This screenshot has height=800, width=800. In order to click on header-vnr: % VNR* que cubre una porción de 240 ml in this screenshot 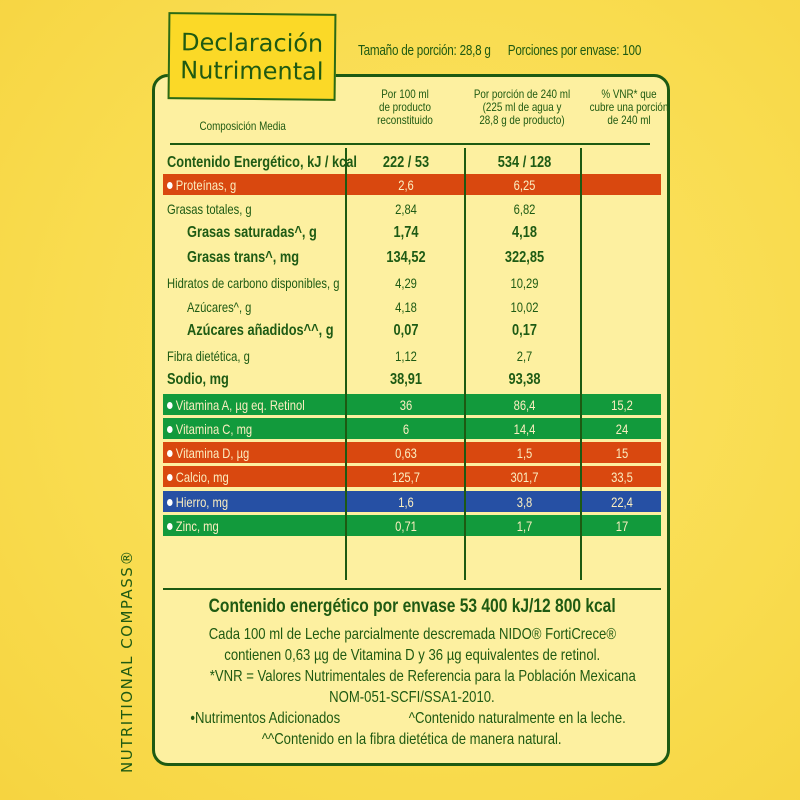, I will do `click(629, 107)`.